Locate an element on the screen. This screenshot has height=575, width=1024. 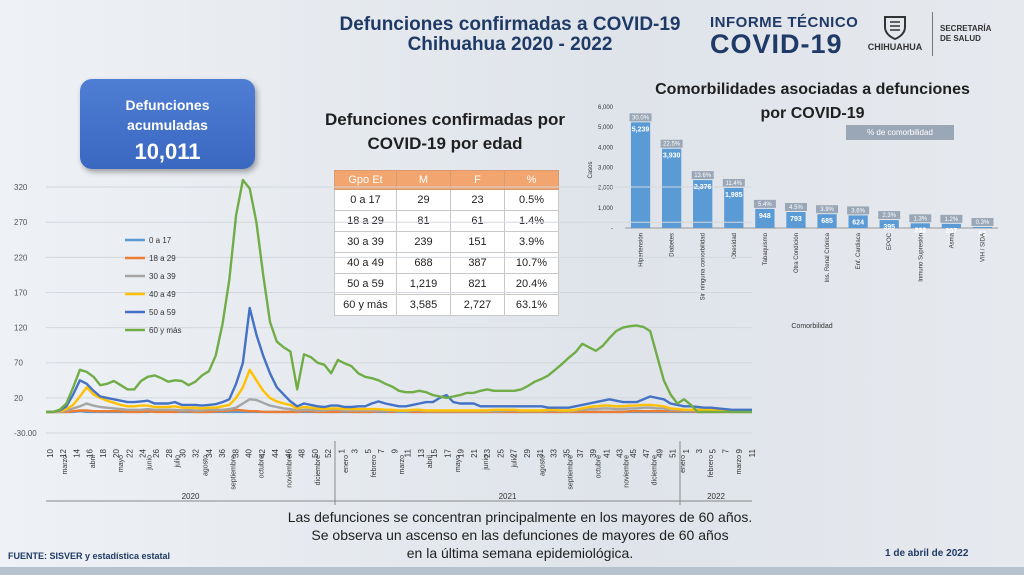
x-tick-label: 12 is located at coordinates (63, 452).